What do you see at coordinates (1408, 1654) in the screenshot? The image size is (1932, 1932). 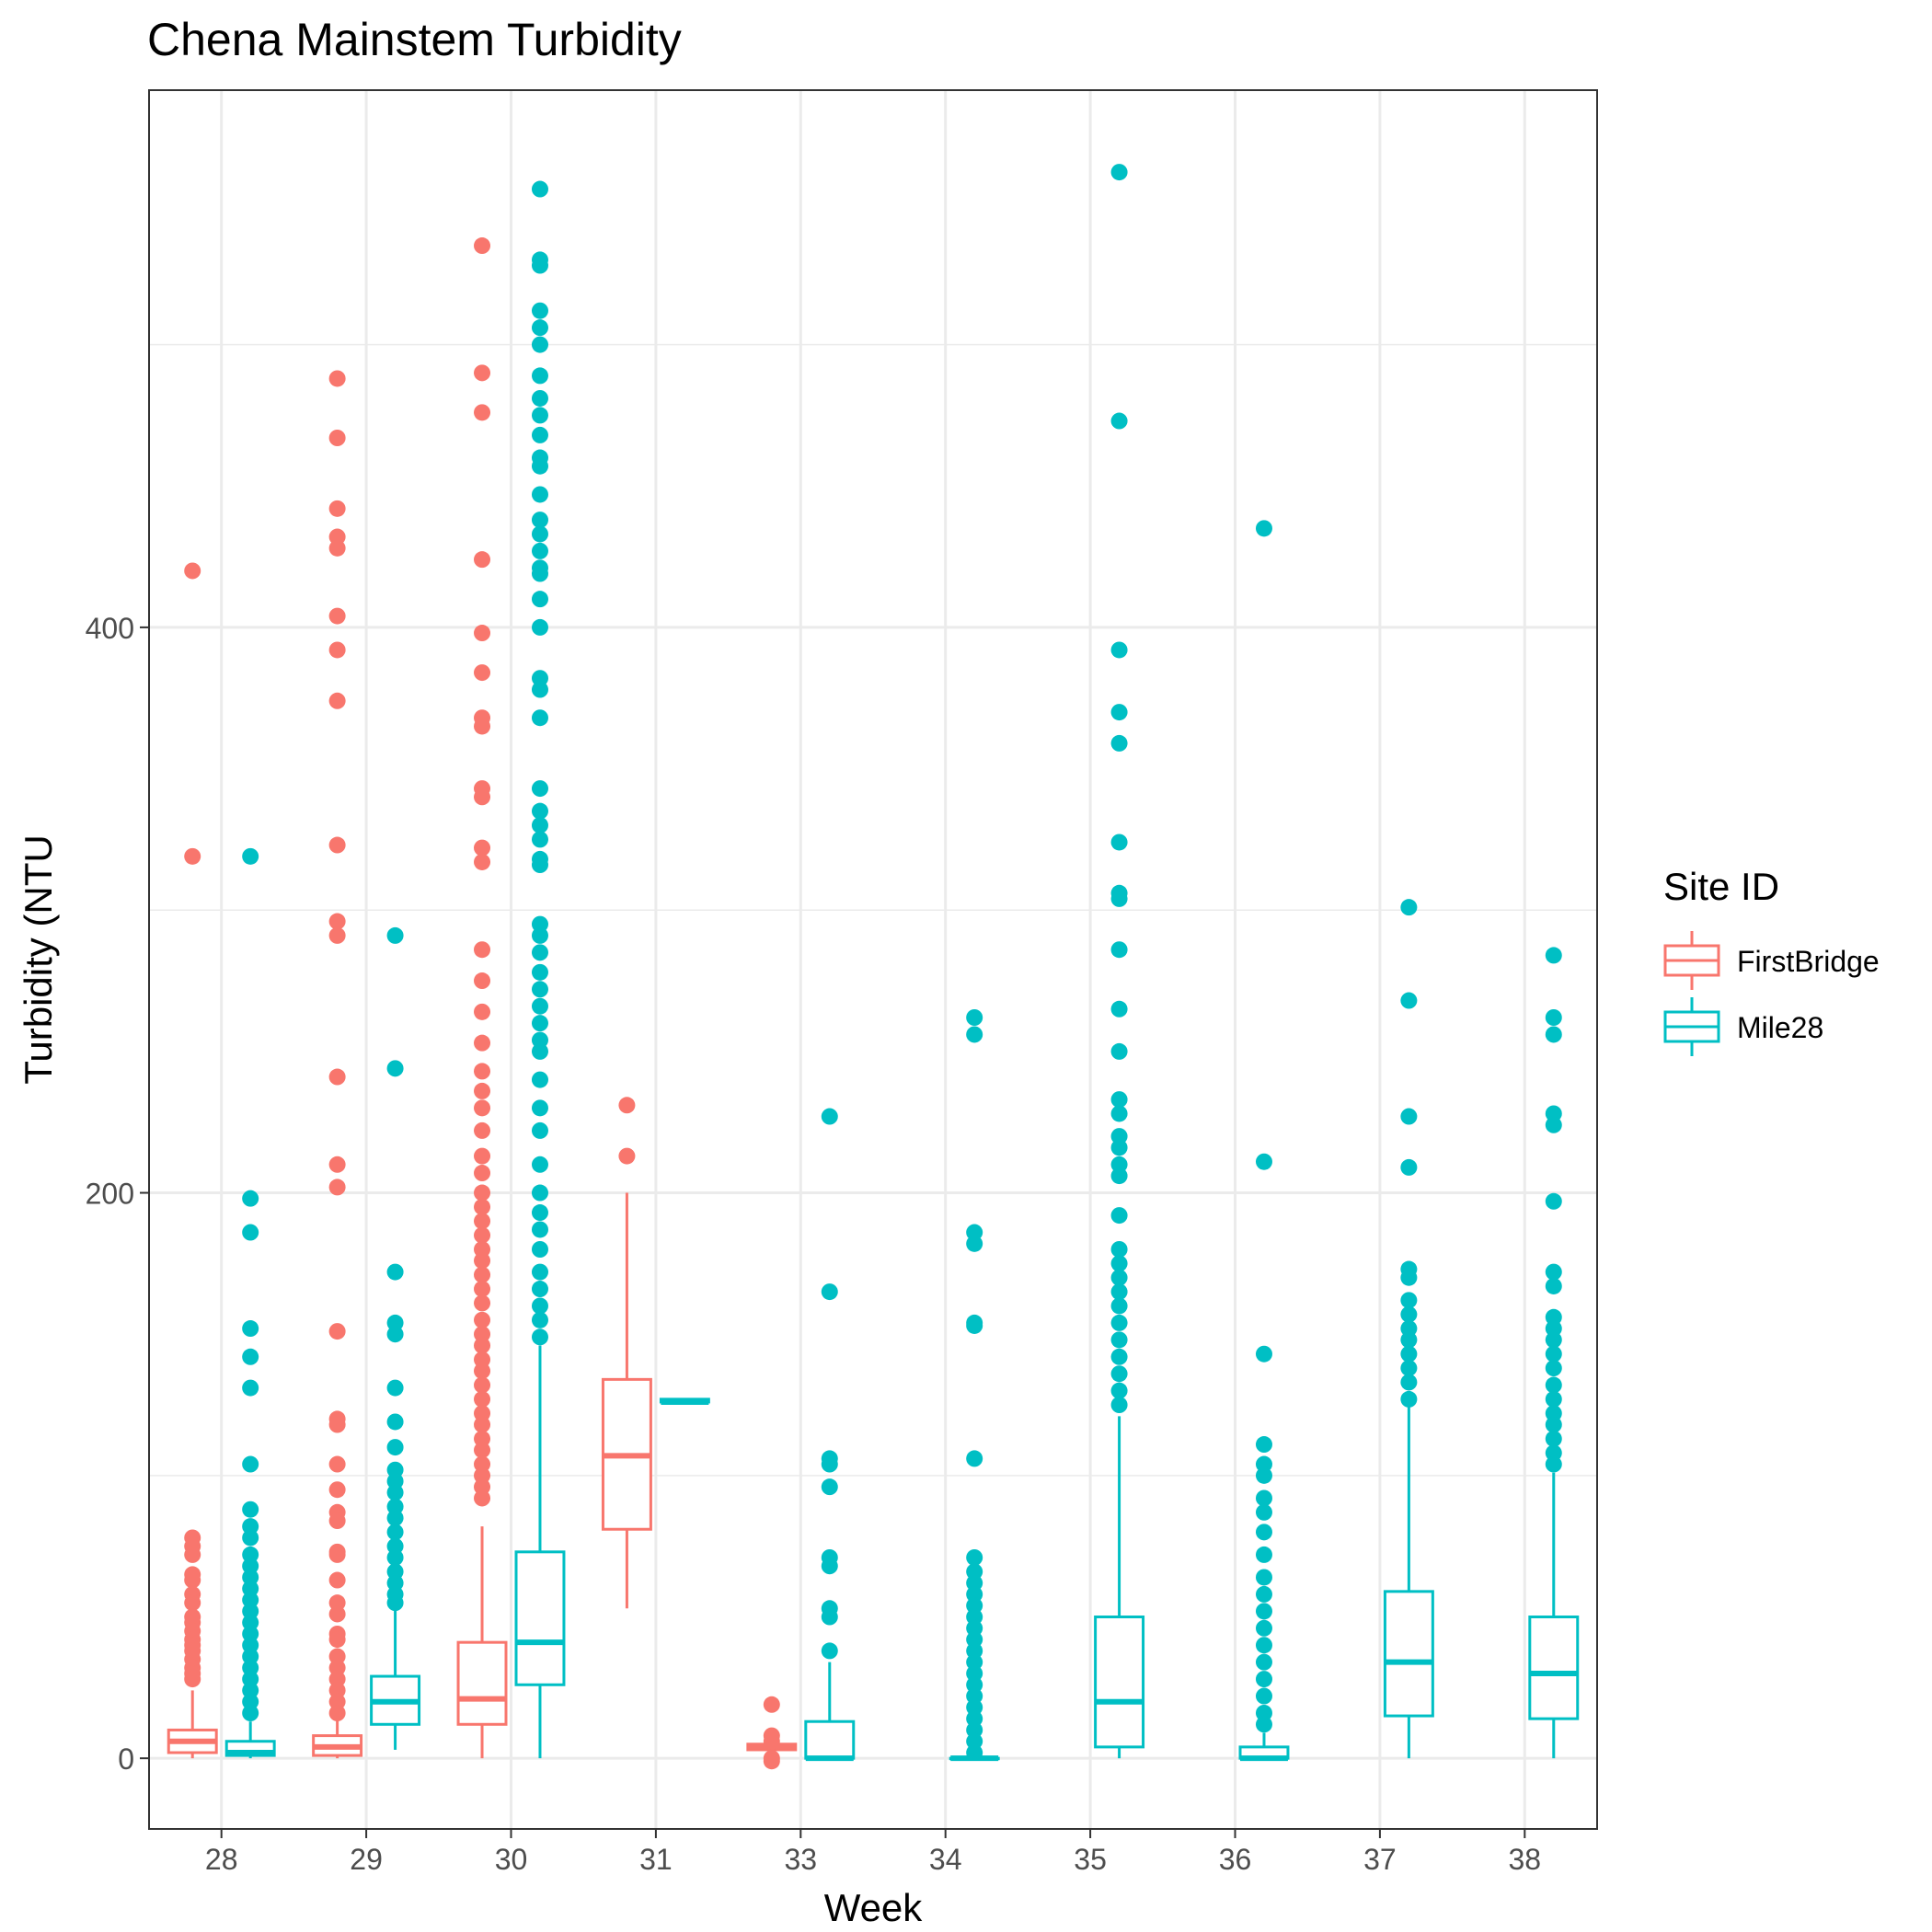 I see `box-iqr` at bounding box center [1408, 1654].